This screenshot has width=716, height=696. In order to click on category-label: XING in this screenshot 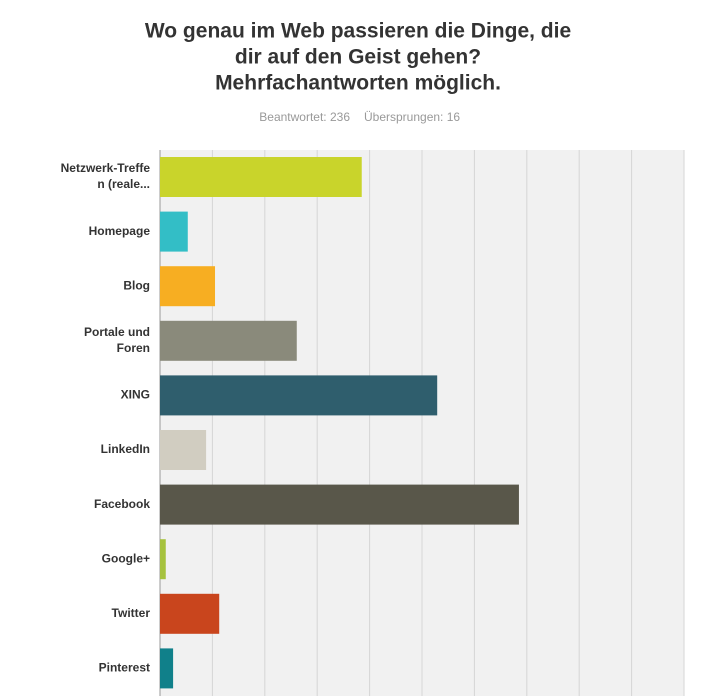, I will do `click(135, 395)`.